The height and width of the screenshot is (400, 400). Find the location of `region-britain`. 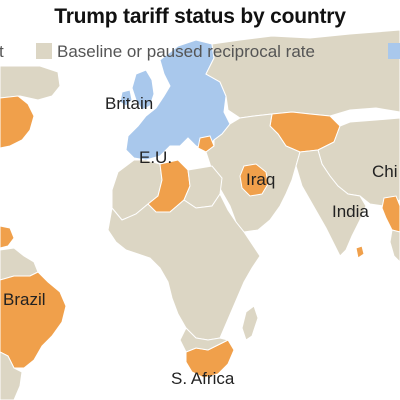

region-britain is located at coordinates (143, 90).